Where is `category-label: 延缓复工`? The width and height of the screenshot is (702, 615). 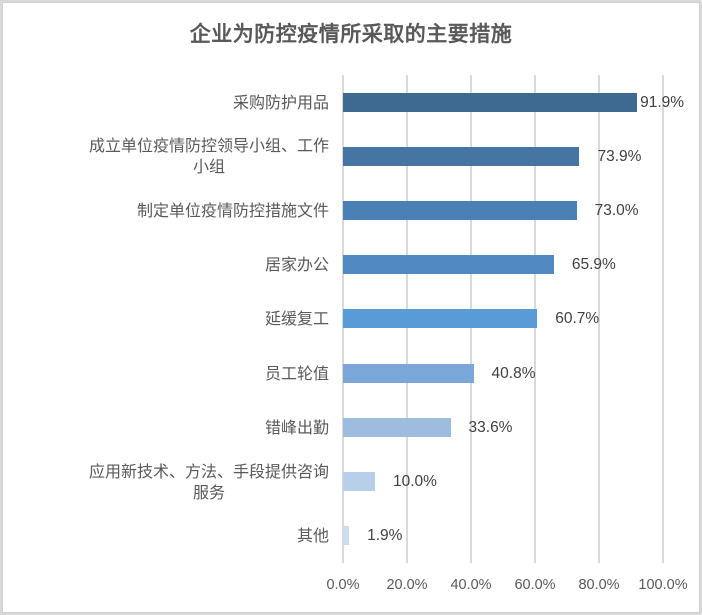
category-label: 延缓复工 is located at coordinates (297, 318).